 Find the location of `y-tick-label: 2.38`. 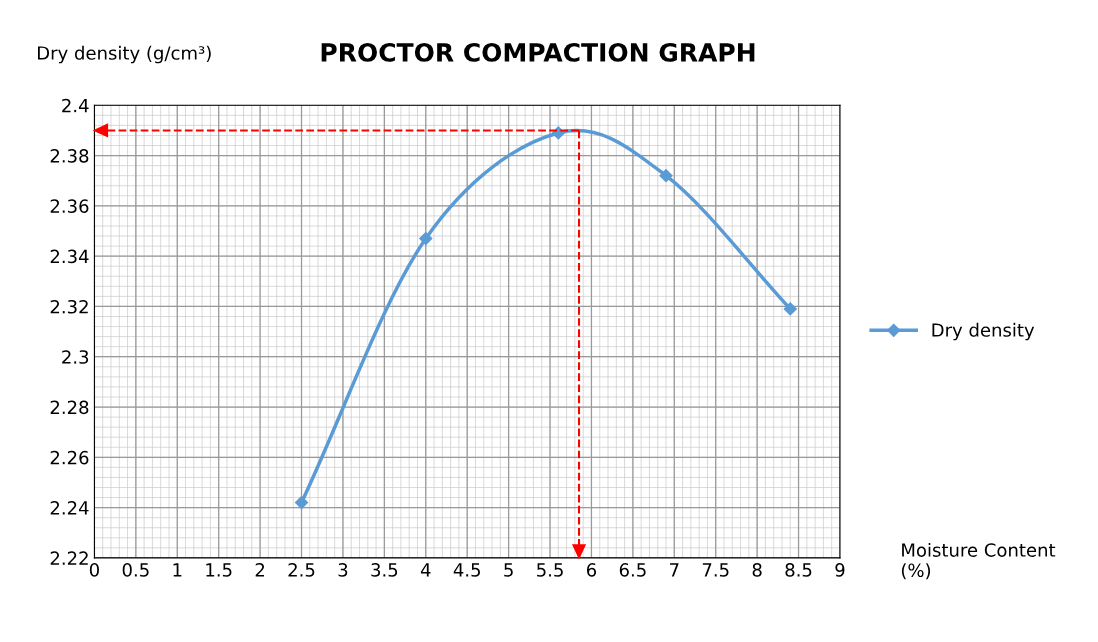

y-tick-label: 2.38 is located at coordinates (69, 156).